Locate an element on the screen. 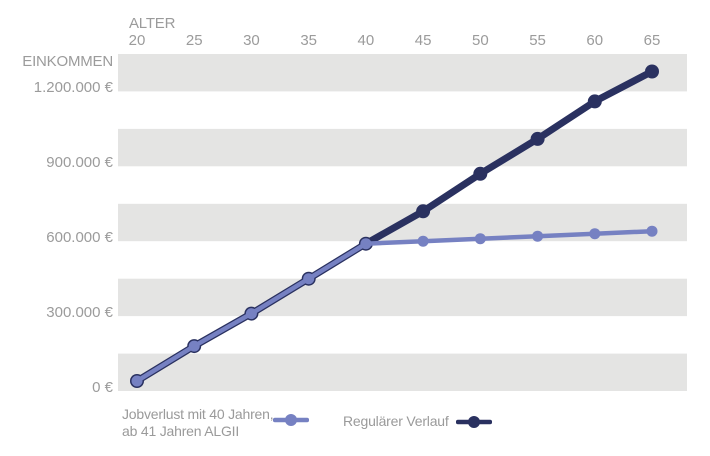 The image size is (710, 456). x-tick-label: 65 is located at coordinates (652, 40).